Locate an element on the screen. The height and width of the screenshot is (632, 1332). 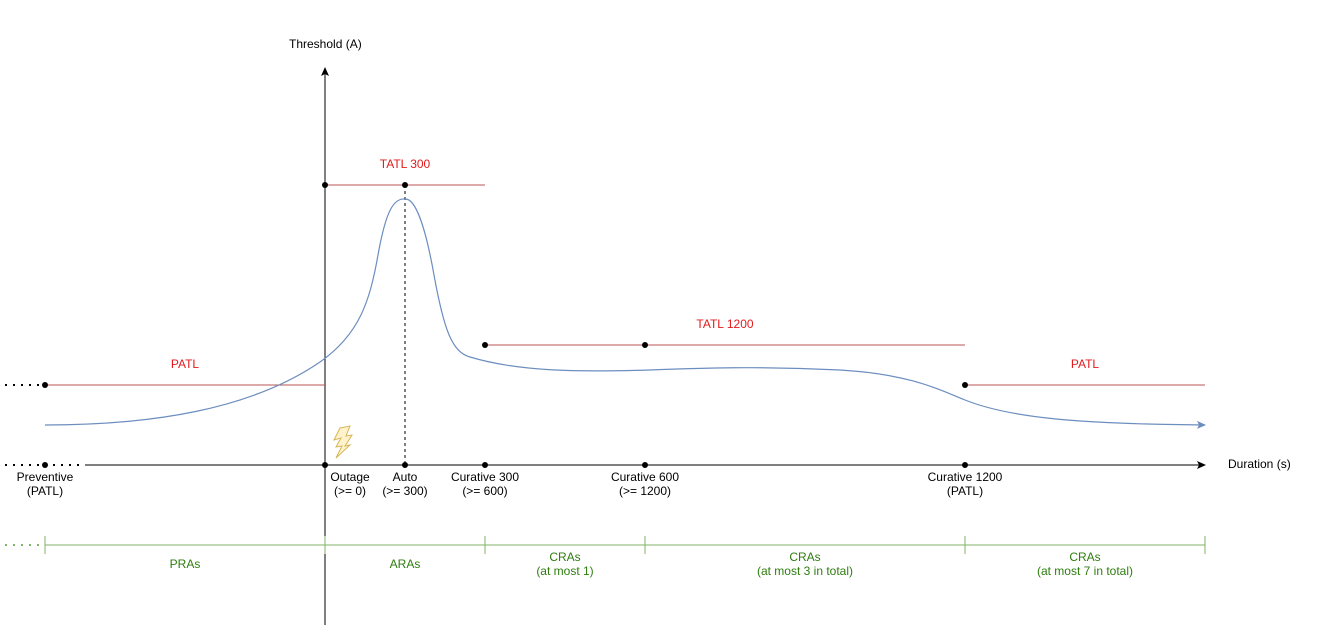
ra-label-cras-3: CRAs is located at coordinates (1084, 557).